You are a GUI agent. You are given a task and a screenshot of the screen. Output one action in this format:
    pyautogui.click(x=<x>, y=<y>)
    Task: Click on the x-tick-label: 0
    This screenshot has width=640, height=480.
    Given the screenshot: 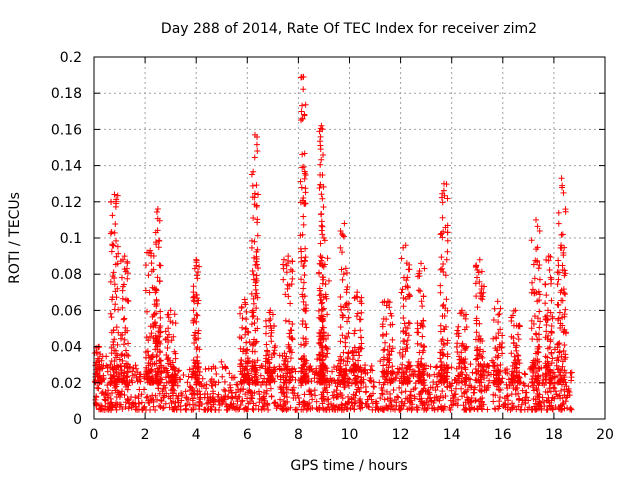 What is the action you would take?
    pyautogui.click(x=94, y=435)
    